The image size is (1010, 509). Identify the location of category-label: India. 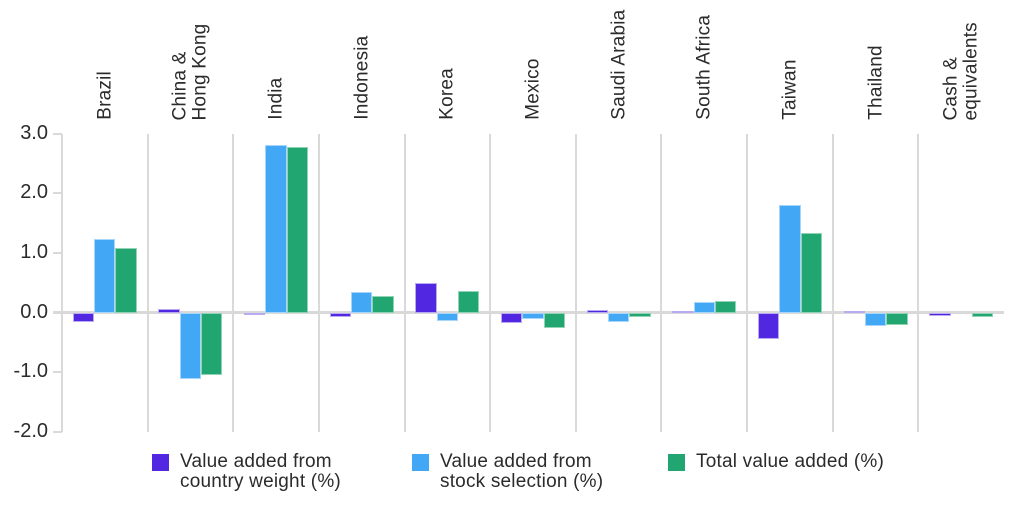
(276, 98).